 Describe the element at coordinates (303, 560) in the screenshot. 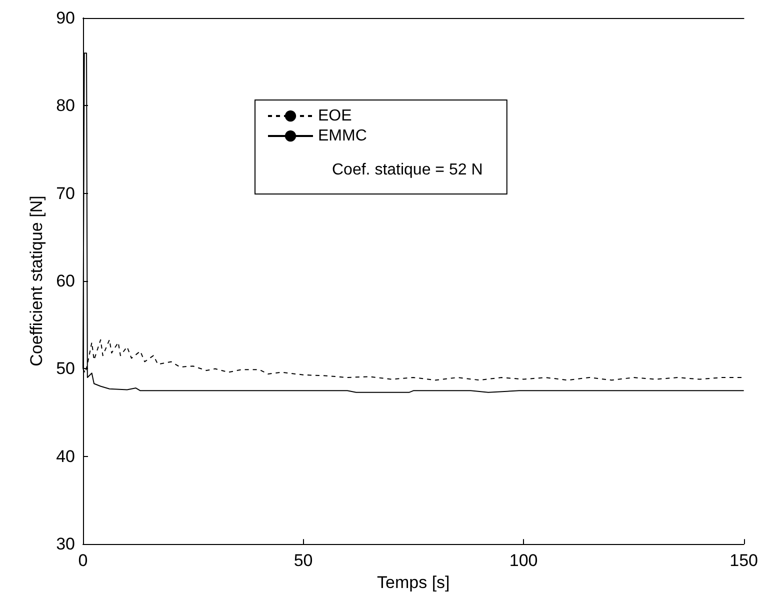

I see `x-tick-label: 50` at that location.